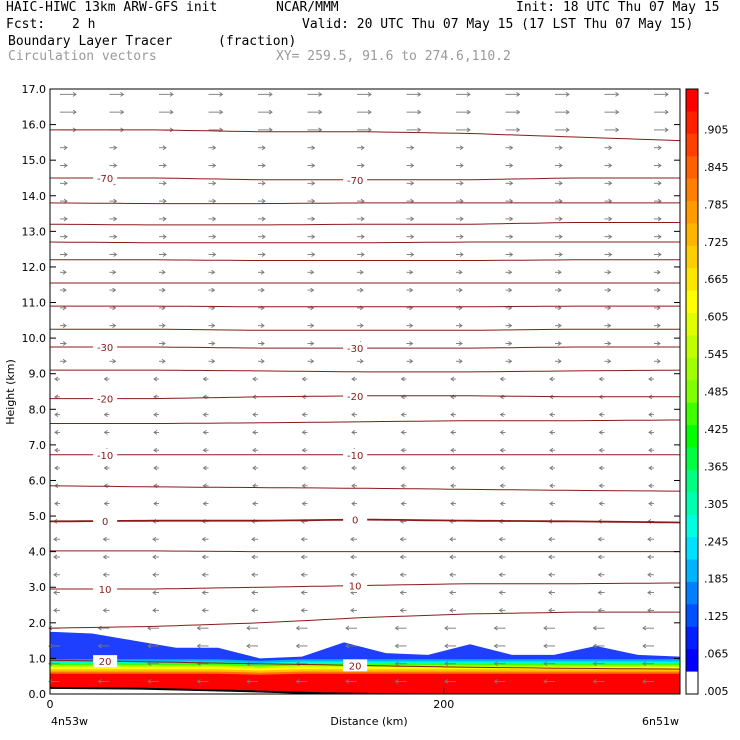  What do you see at coordinates (82, 56) in the screenshot?
I see `vector-field-name: Circulation vectors` at bounding box center [82, 56].